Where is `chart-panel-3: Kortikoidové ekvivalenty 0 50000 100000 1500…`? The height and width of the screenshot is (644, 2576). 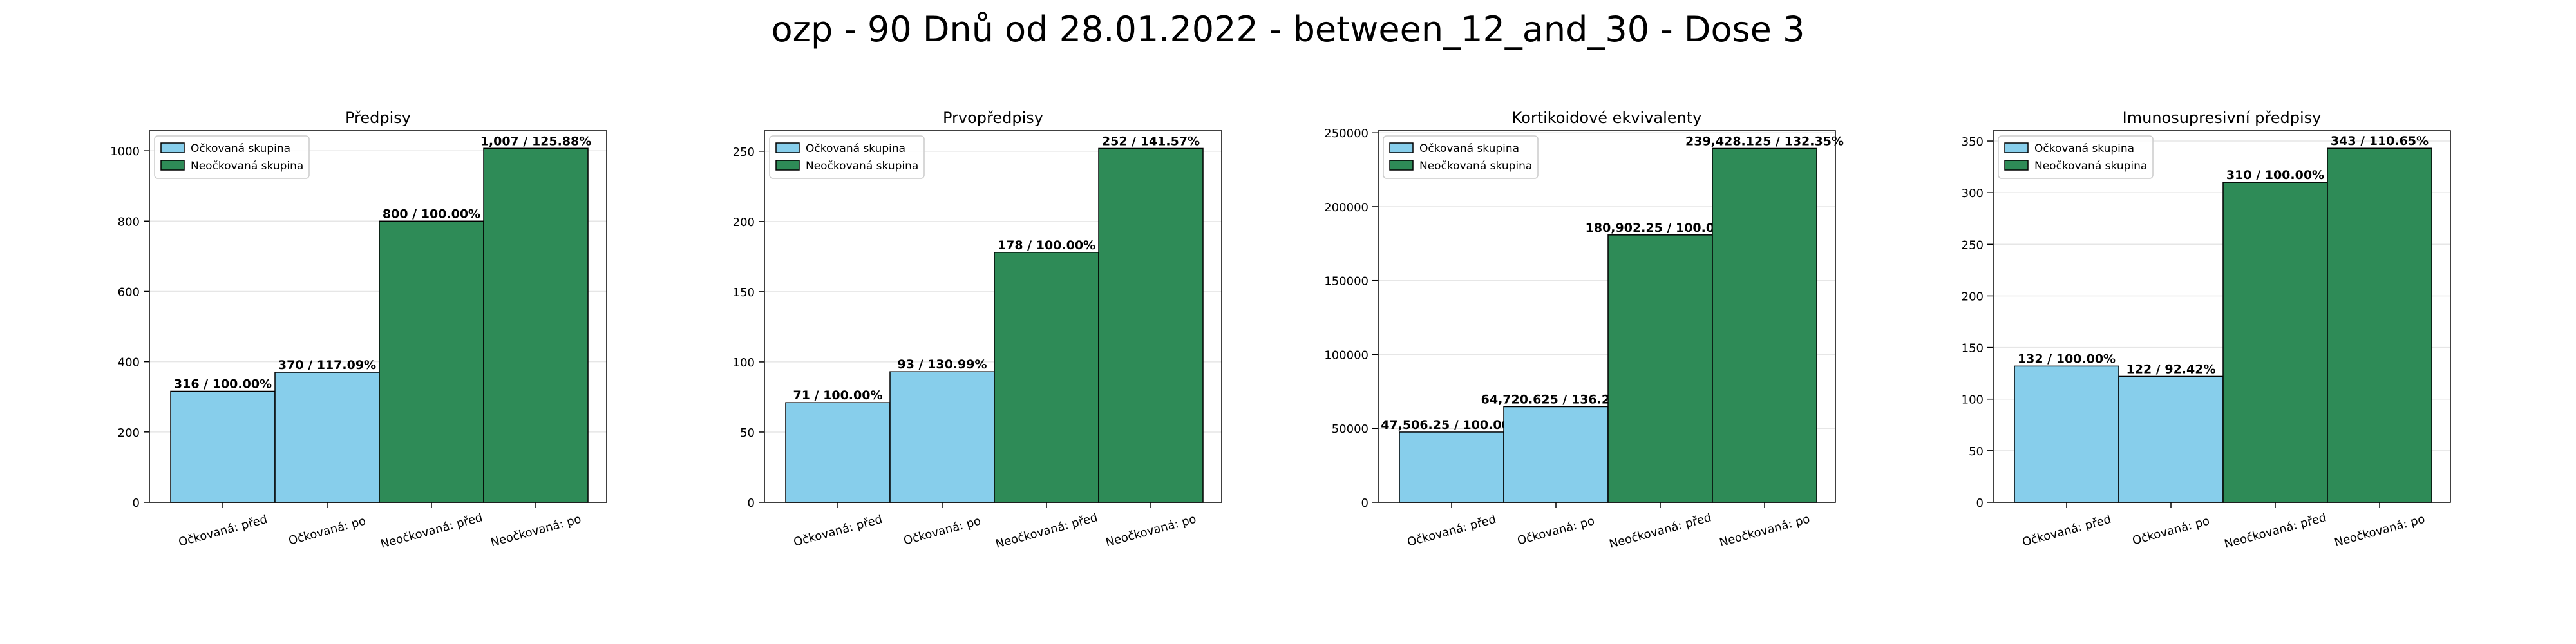
chart-panel-3: Kortikoidové ekvivalenty 0 50000 100000 1500… is located at coordinates (1584, 330).